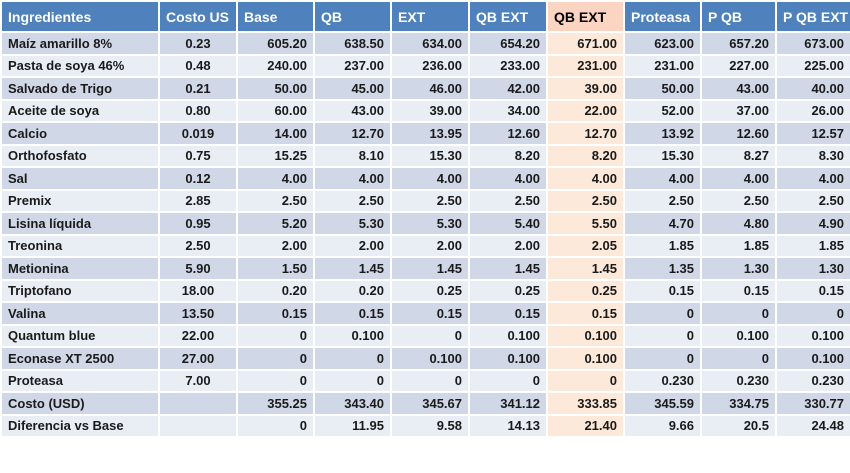 The width and height of the screenshot is (850, 473). I want to click on unit-cost-cell: 0.21, so click(198, 88).